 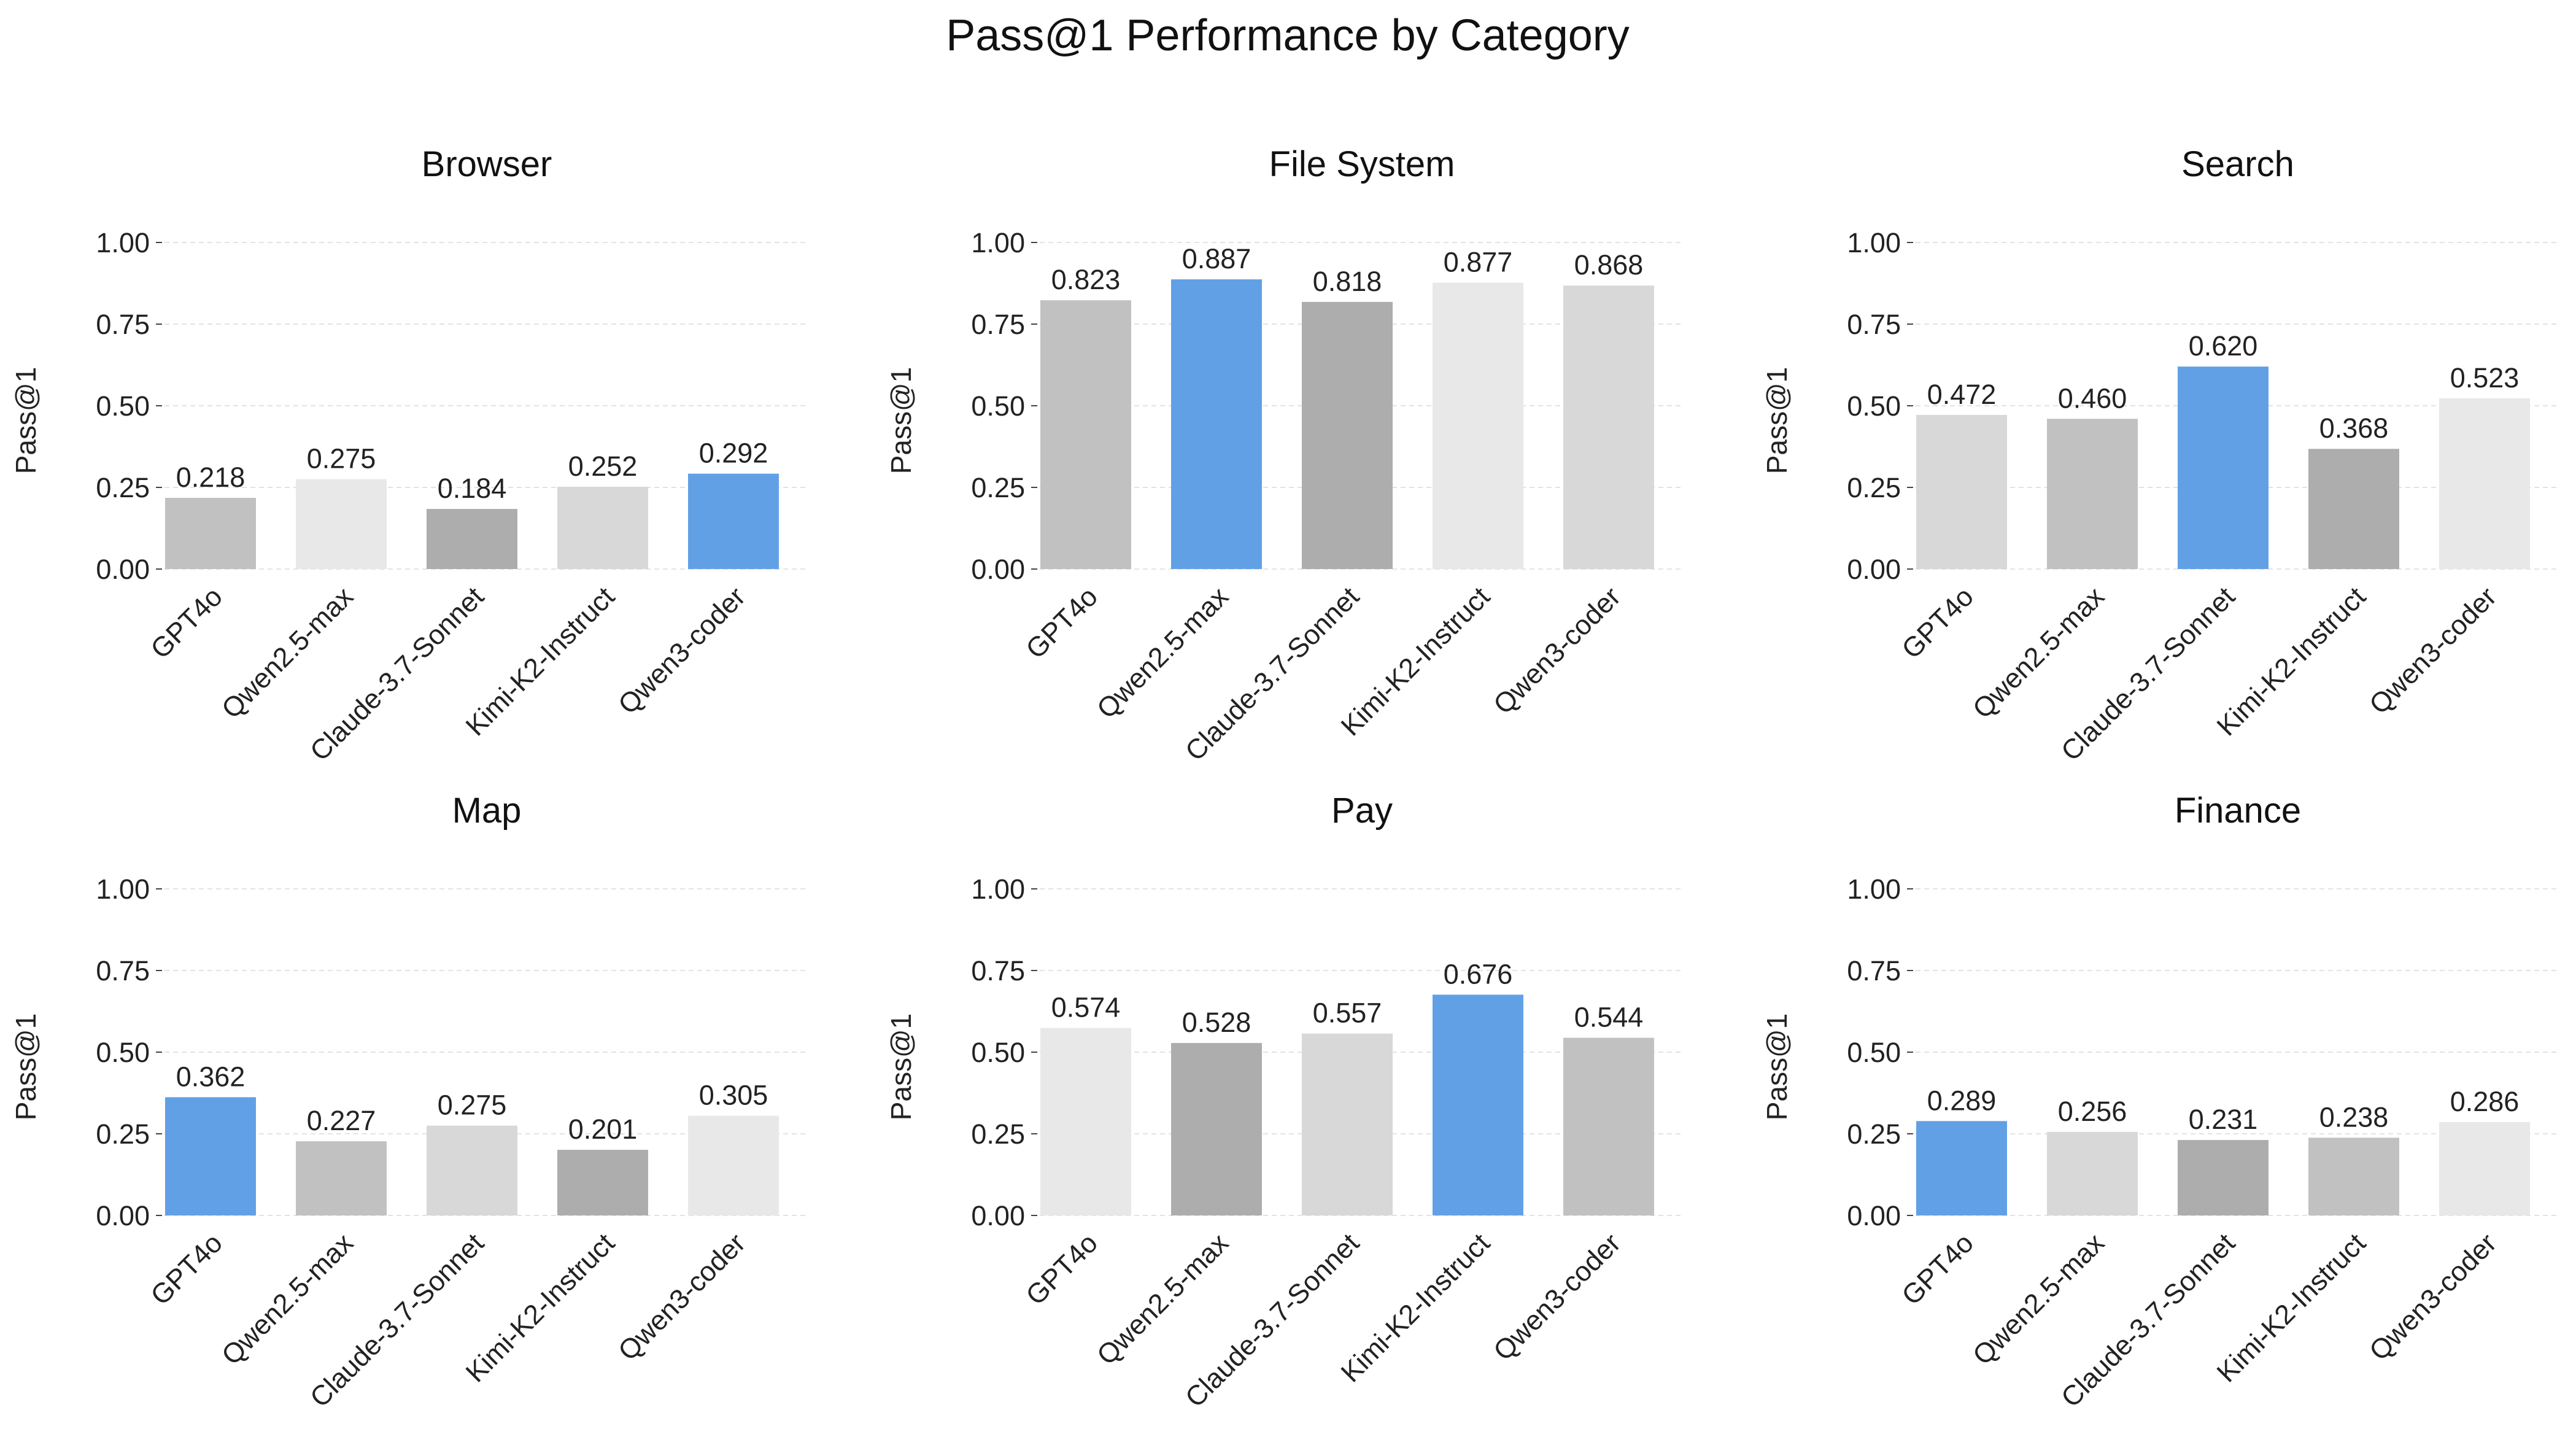 What do you see at coordinates (1362, 811) in the screenshot?
I see `subplot-title: Pay` at bounding box center [1362, 811].